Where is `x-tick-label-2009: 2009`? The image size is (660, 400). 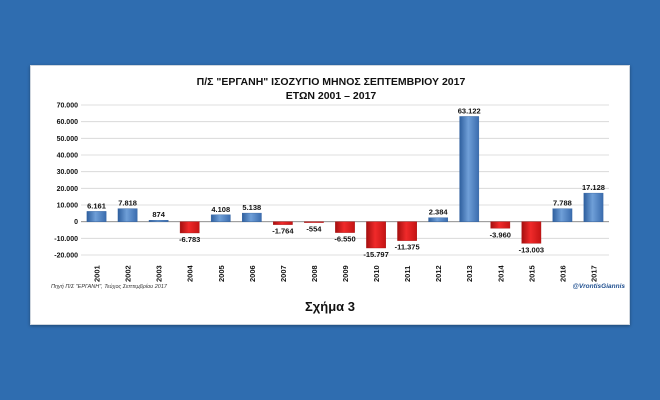 x-tick-label-2009: 2009 is located at coordinates (345, 273).